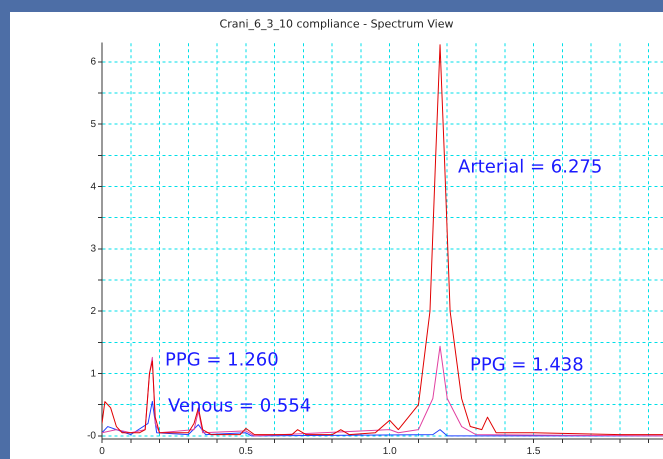 This screenshot has width=663, height=459. What do you see at coordinates (93, 62) in the screenshot?
I see `y-tick-label: 6` at bounding box center [93, 62].